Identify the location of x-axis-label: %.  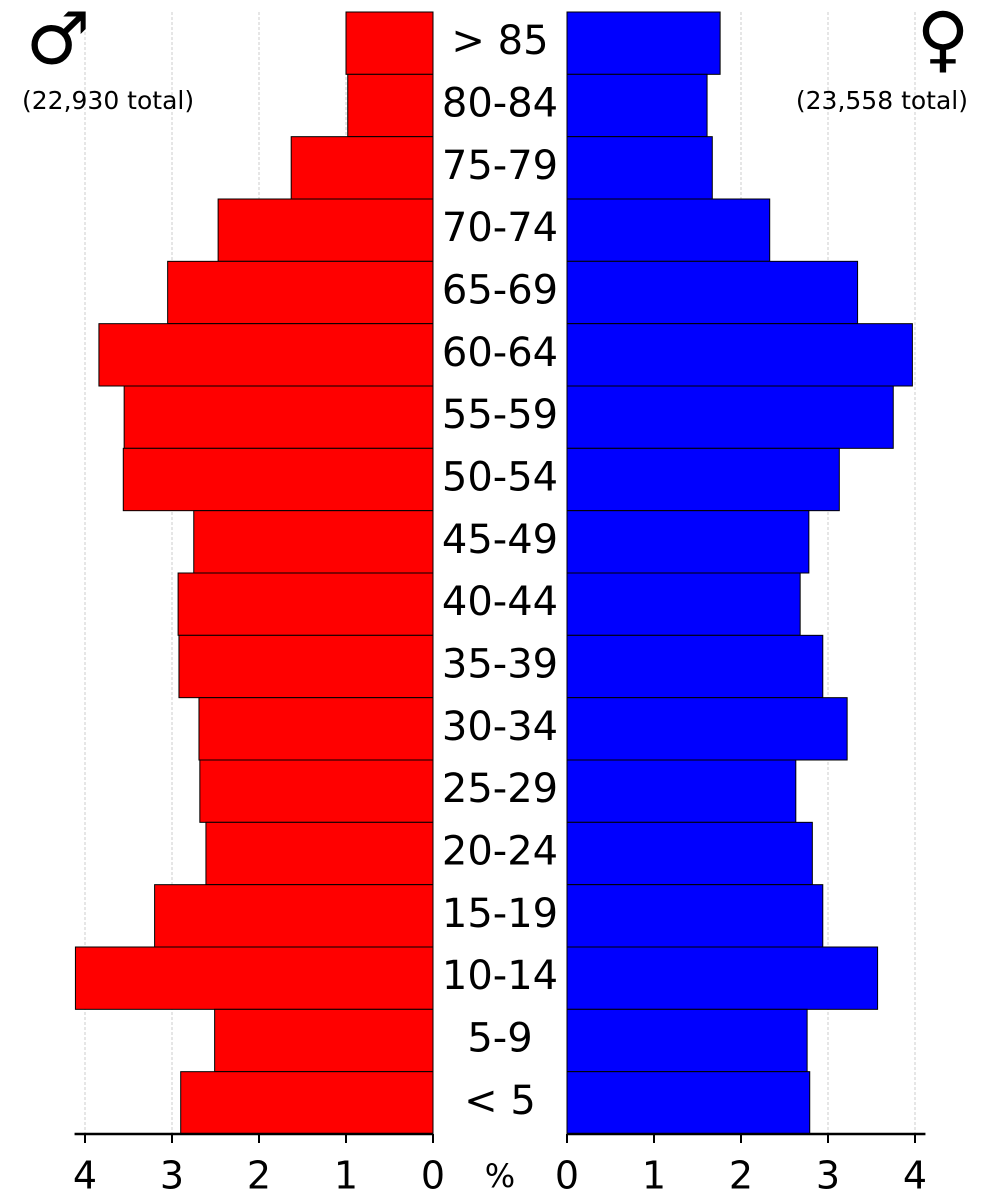
(500, 1176).